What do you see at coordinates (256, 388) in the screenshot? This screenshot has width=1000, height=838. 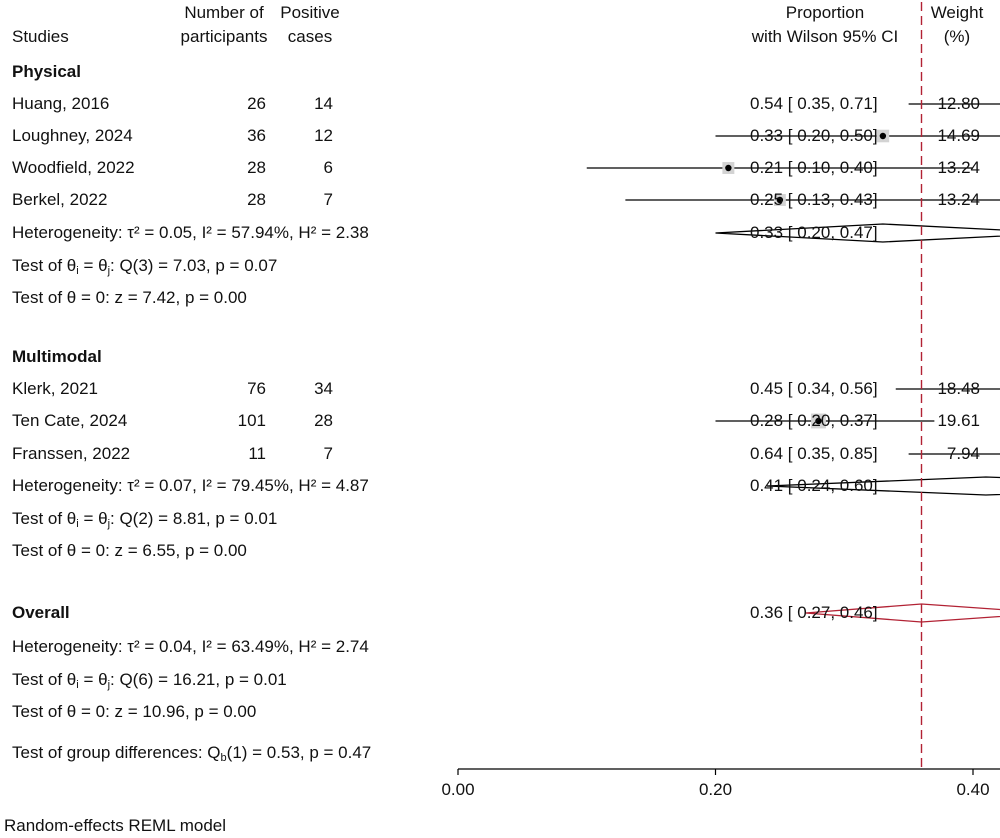 I see `participants-value: 76` at bounding box center [256, 388].